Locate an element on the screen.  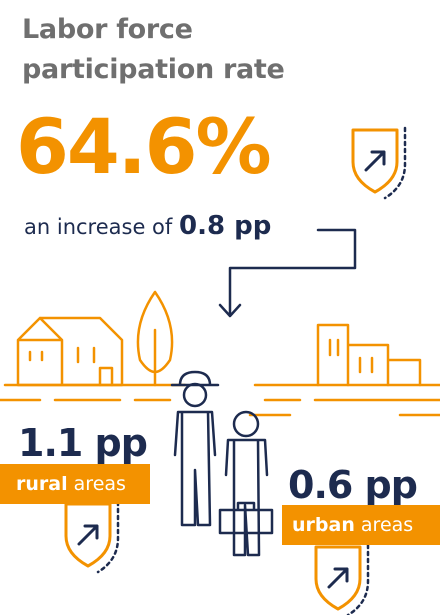
change-prefix: an increase of is located at coordinates (98, 227).